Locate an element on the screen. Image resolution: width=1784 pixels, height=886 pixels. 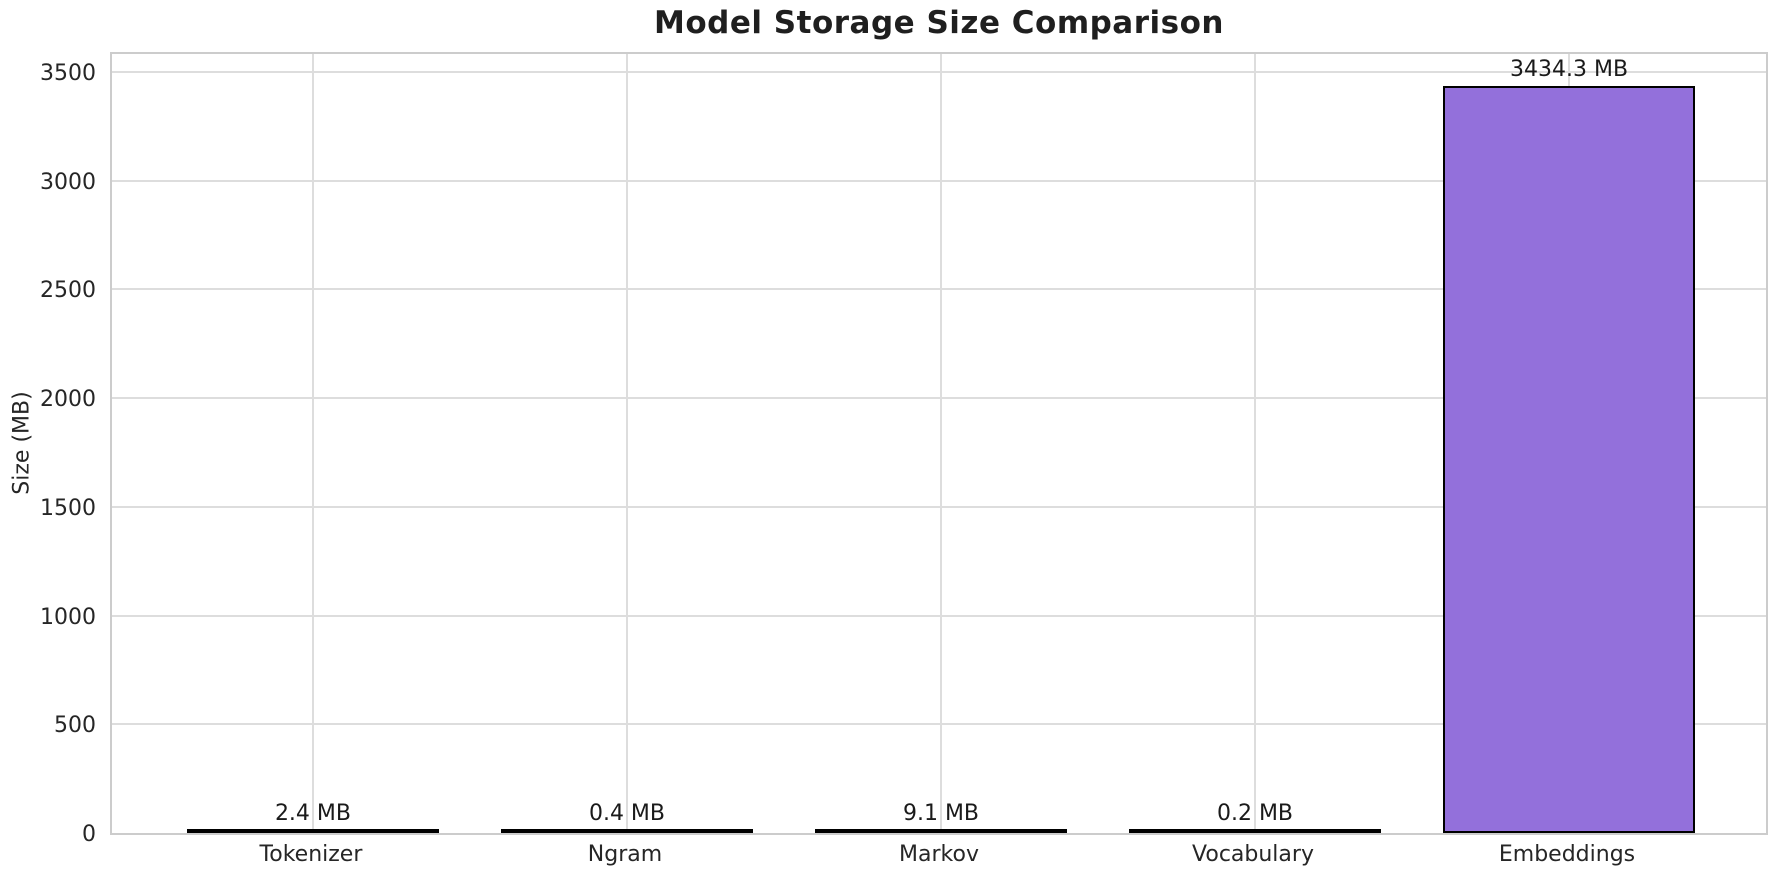
y-tick-label: 1000 is located at coordinates (68, 617).